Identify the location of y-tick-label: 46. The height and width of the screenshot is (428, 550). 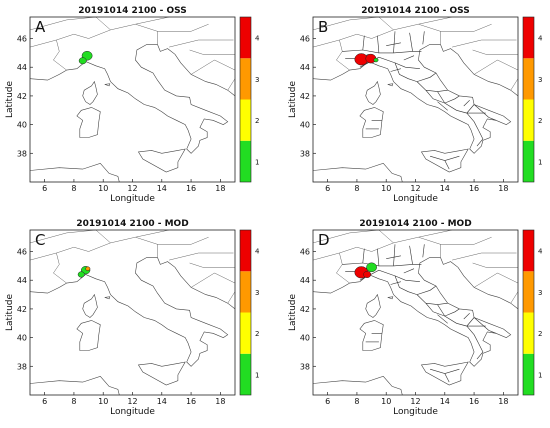
(305, 39).